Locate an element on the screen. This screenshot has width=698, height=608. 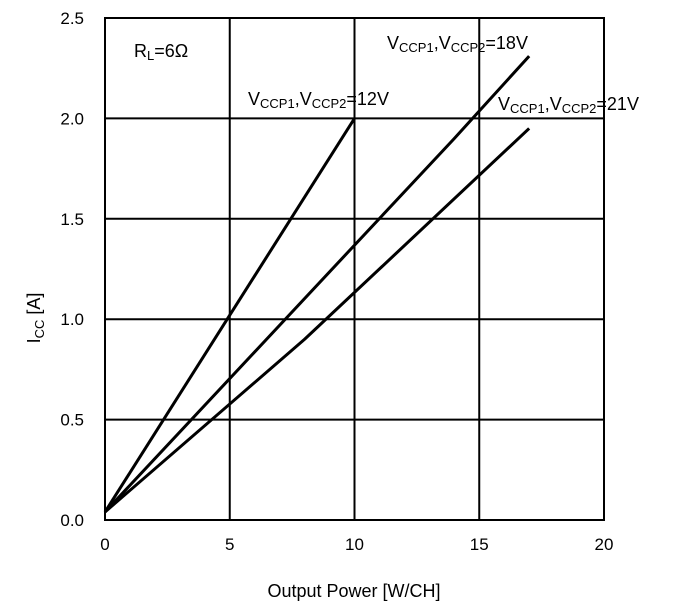
series-label-12v: VCCP1,VCCP2=12V is located at coordinates (318, 100).